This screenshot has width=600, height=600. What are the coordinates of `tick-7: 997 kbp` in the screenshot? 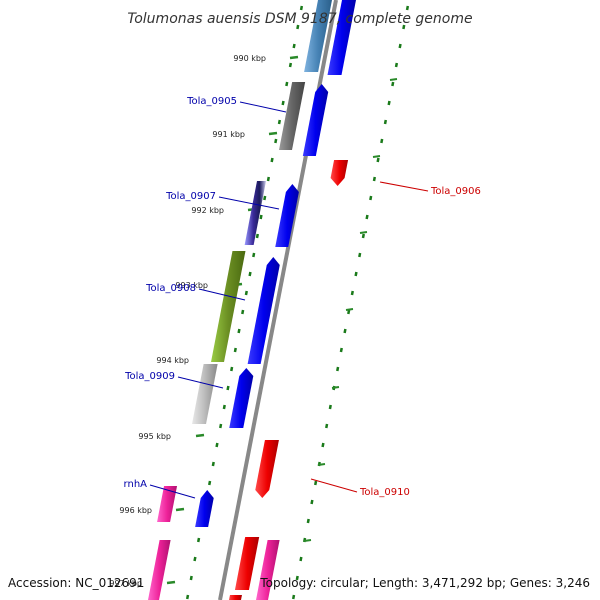 It's located at (142, 583).